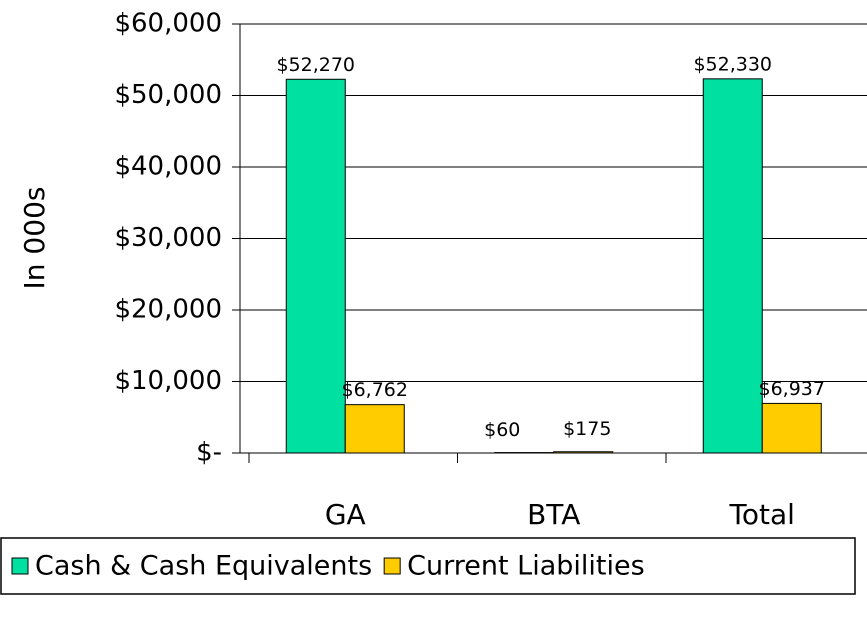 The image size is (867, 619). Describe the element at coordinates (168, 95) in the screenshot. I see `y-tick-label: $50,000` at that location.